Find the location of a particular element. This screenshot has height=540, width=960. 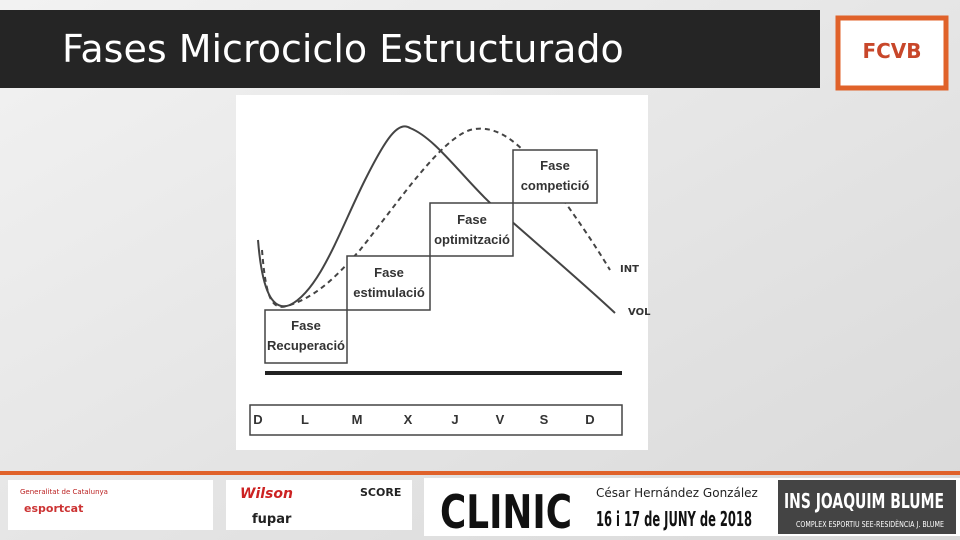

author: César Hernández González is located at coordinates (677, 493).